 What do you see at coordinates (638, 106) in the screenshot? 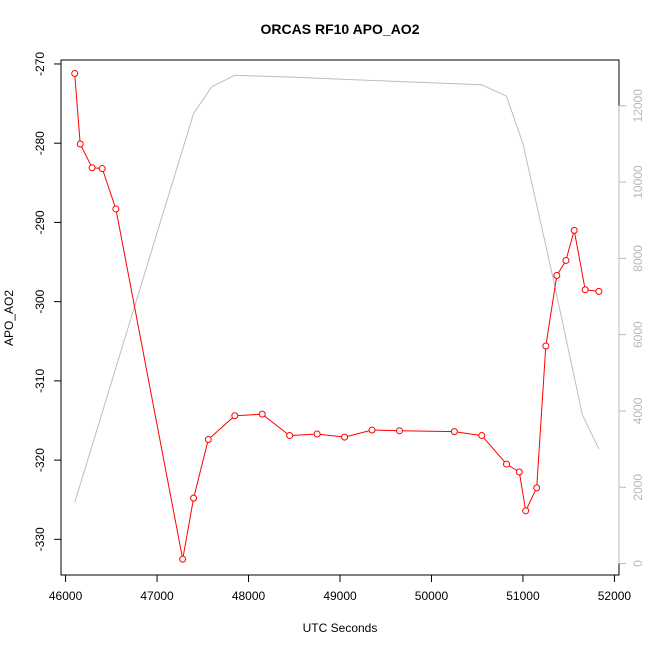
I see `y2-tick-label: 12000` at bounding box center [638, 106].